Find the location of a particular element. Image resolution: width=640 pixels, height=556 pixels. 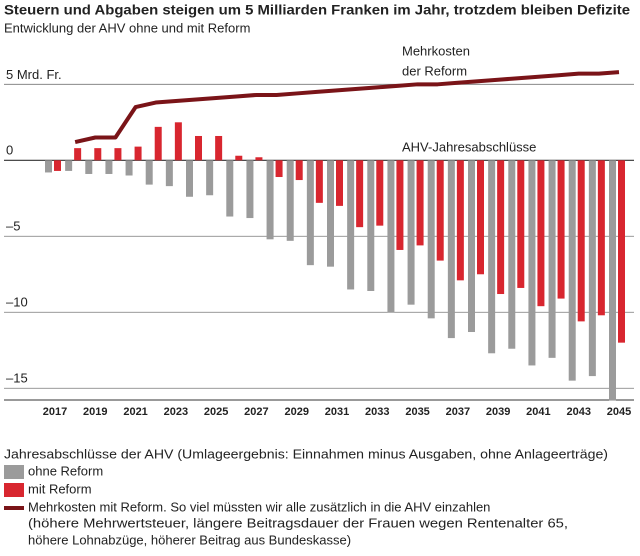

x-tick-label: 2025 is located at coordinates (216, 412).